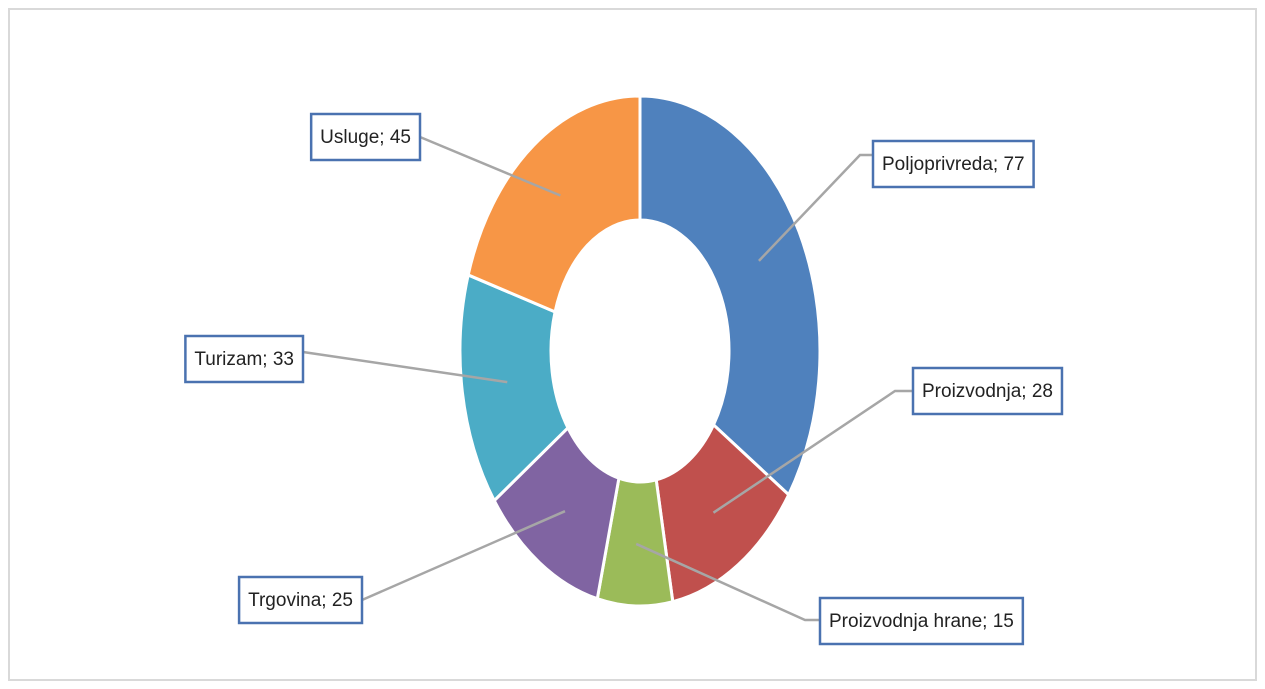 Image resolution: width=1265 pixels, height=689 pixels. I want to click on data-label: Proizvodnja; 28, so click(987, 391).